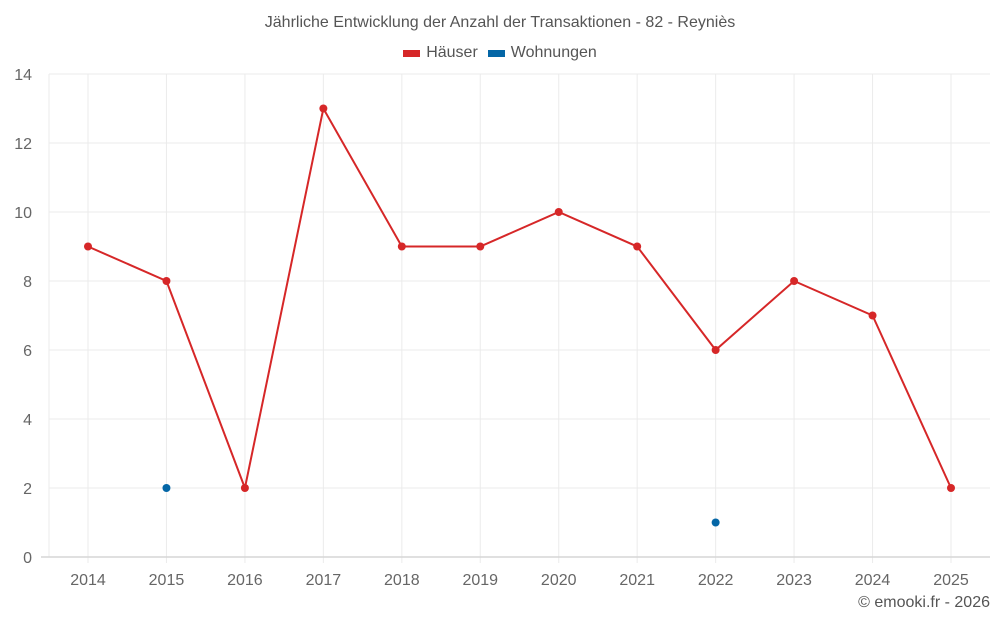 The image size is (1000, 625). Describe the element at coordinates (794, 580) in the screenshot. I see `x-tick-label: 2023` at that location.